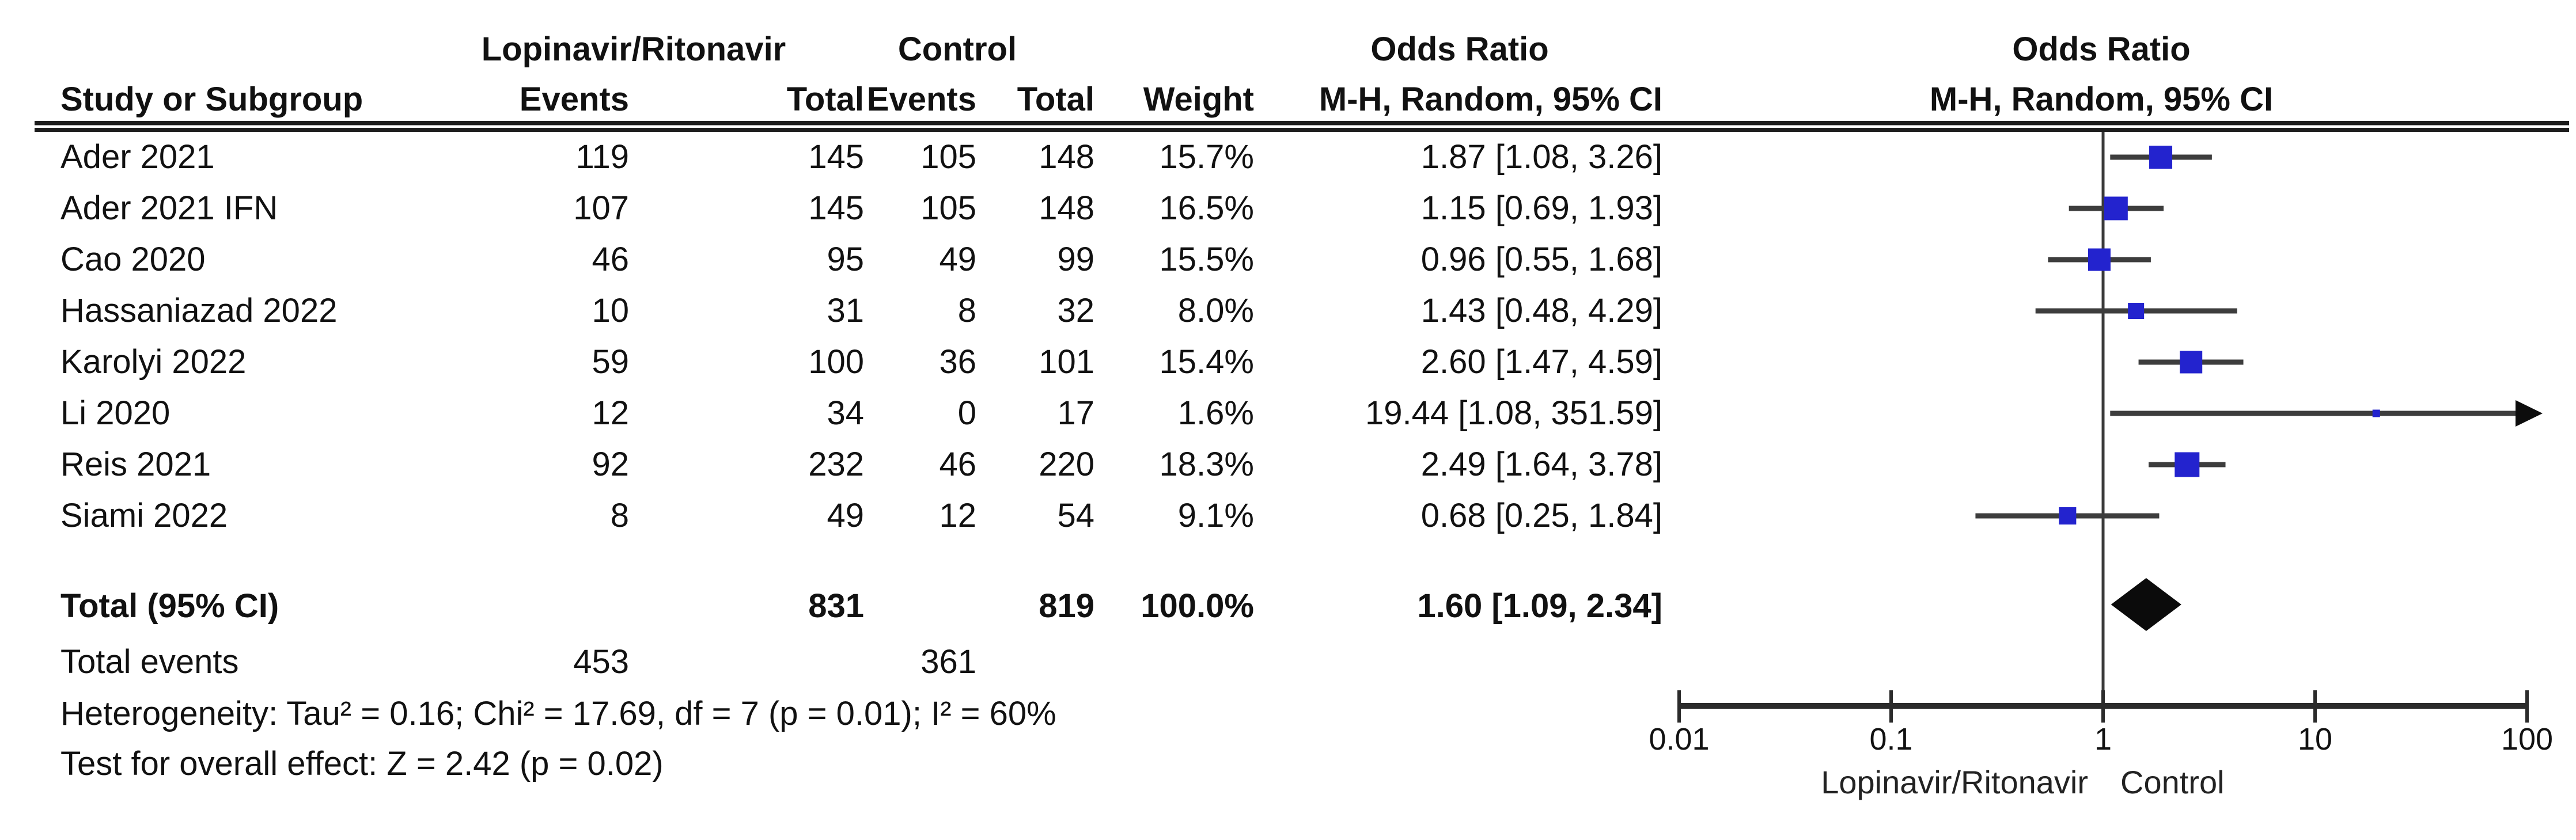 The width and height of the screenshot is (2576, 840). I want to click on study-name: Ader 2021 IFN, so click(169, 208).